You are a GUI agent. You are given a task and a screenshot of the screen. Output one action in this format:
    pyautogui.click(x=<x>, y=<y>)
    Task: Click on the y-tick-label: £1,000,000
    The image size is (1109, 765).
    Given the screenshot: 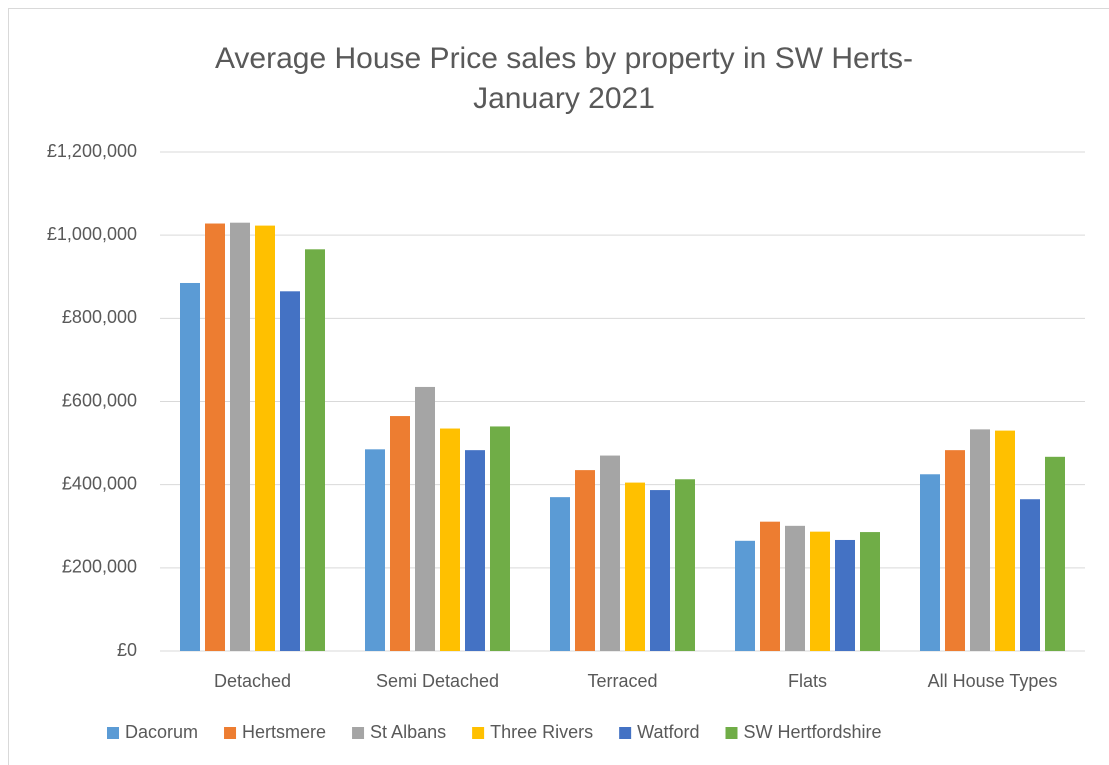 What is the action you would take?
    pyautogui.click(x=92, y=234)
    